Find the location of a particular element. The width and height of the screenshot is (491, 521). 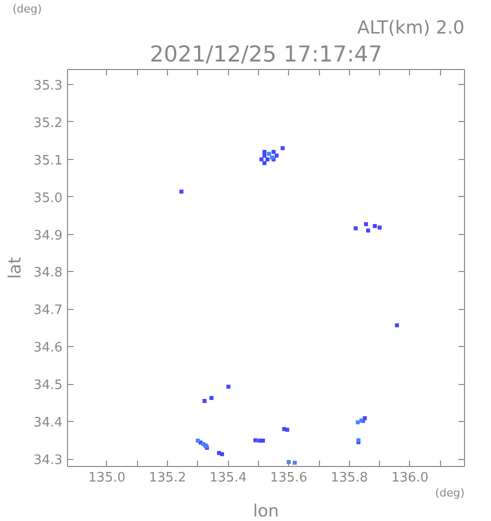

y-tick-label: 34.5 is located at coordinates (48, 386).